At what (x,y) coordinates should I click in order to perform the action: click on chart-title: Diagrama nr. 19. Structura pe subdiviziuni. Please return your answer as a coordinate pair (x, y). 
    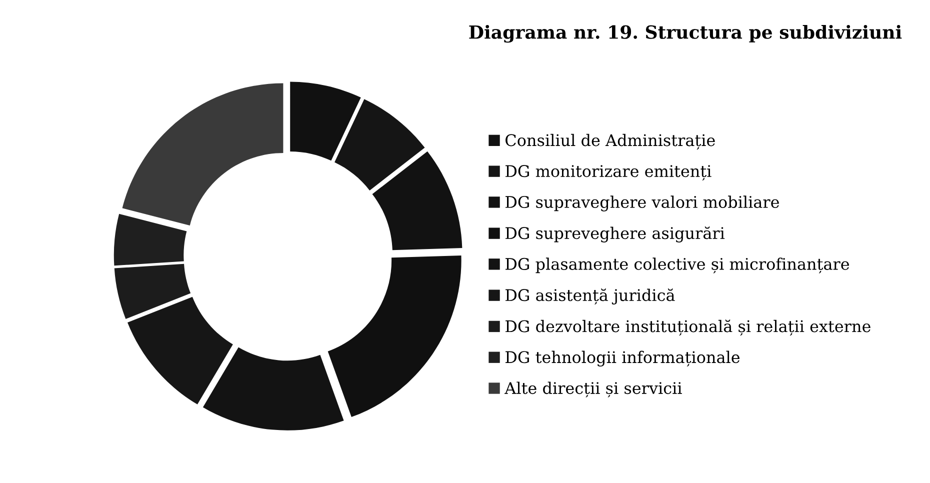
    Looking at the image, I should click on (685, 33).